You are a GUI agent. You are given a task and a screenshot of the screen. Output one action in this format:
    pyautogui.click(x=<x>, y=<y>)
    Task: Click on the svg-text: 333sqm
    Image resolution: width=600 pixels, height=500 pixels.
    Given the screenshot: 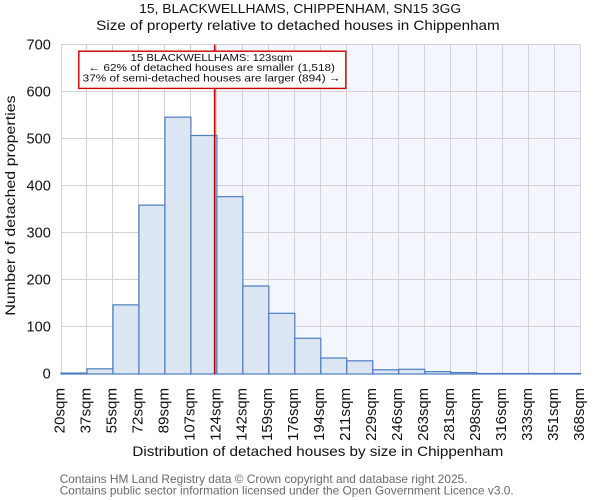 What is the action you would take?
    pyautogui.click(x=528, y=414)
    